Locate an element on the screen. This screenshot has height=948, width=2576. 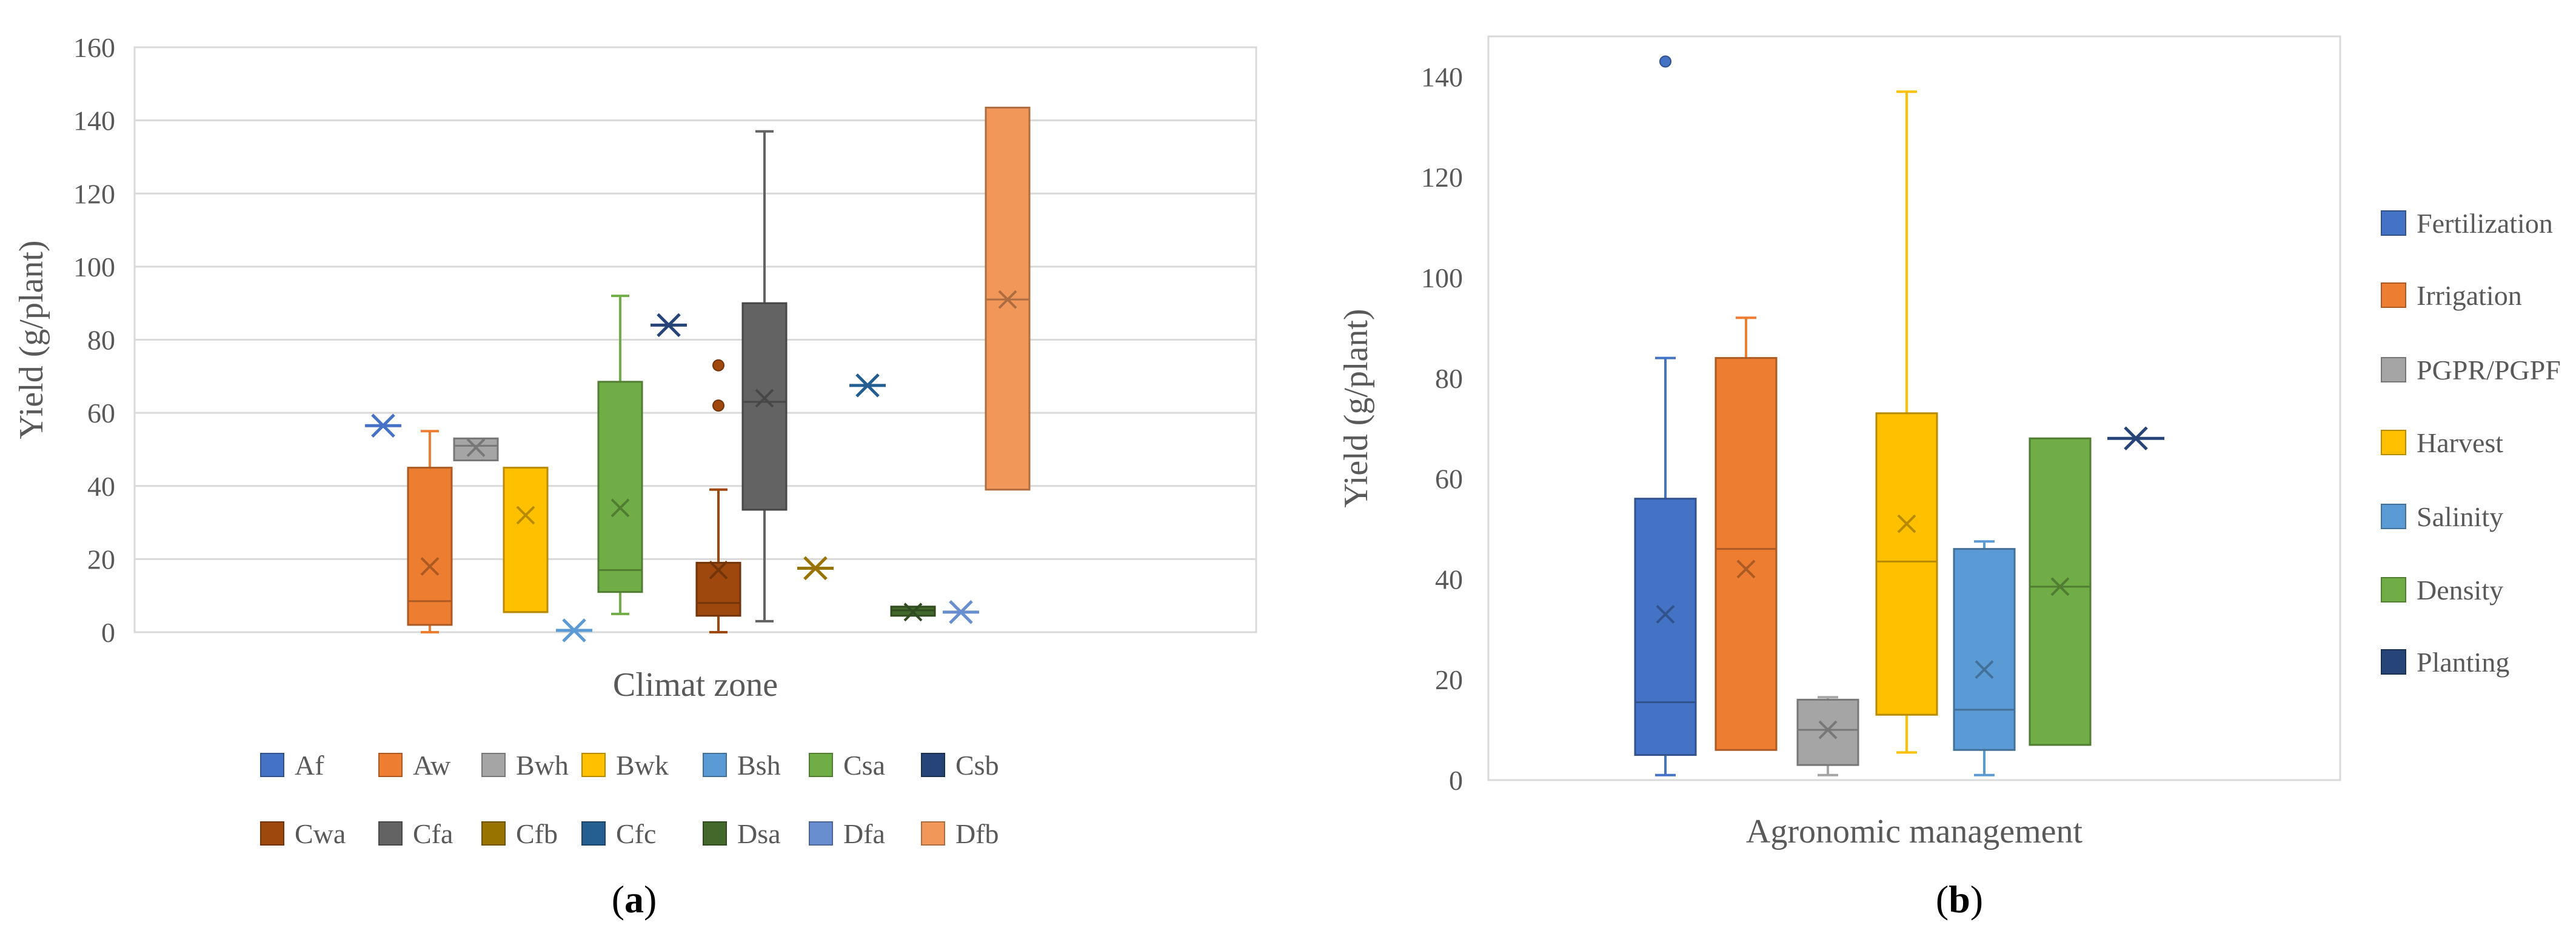
legend: Af Aw Bwh Bwk Bsh Csa Csb Cwa Cfa Cfb Cfc Dsa Dfa Dfb is located at coordinates (629, 799).